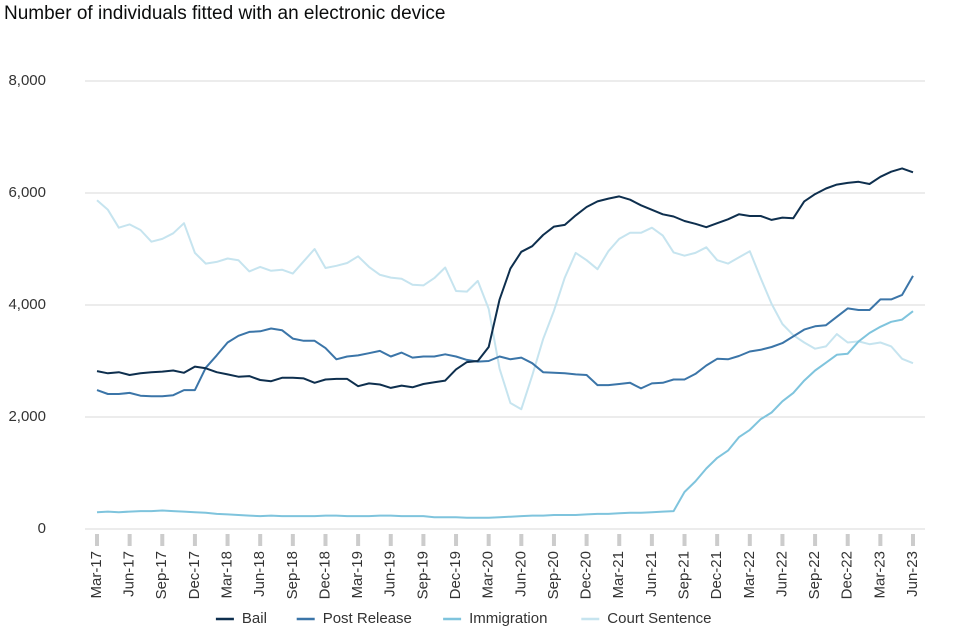 The image size is (960, 640). What do you see at coordinates (42, 528) in the screenshot?
I see `y-tick-label: 0` at bounding box center [42, 528].